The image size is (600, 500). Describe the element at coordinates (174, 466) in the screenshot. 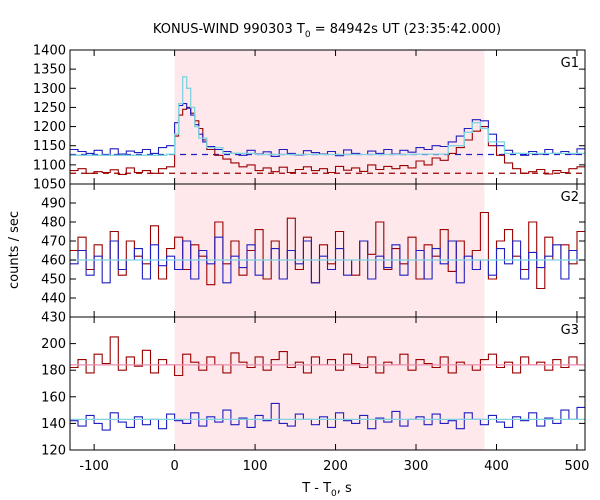

I see `x-tick-label: 0` at that location.